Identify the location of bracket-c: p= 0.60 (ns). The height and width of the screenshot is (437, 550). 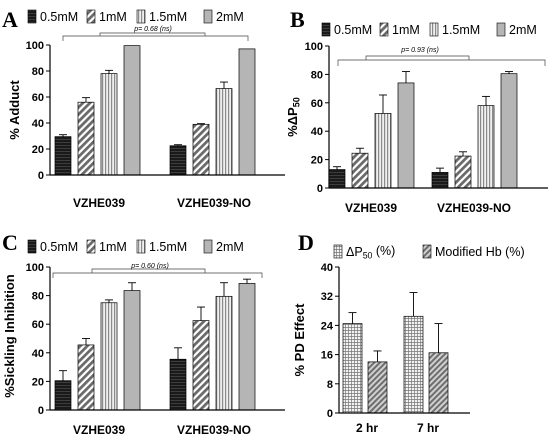
(157, 270).